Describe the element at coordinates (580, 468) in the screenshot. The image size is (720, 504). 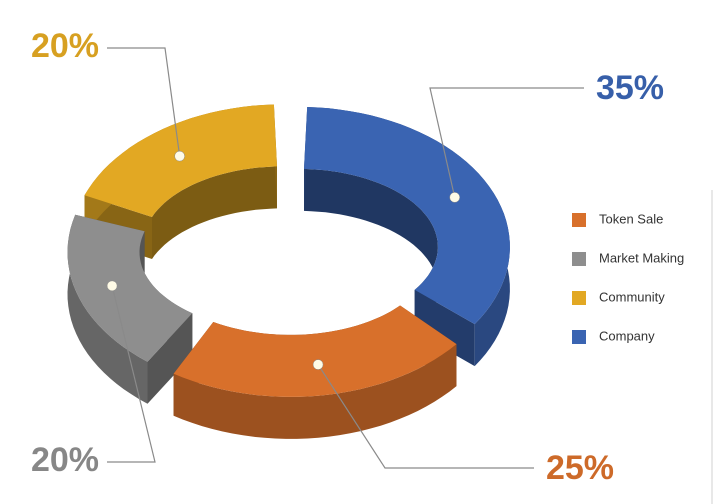
I see `value-label: 25%` at that location.